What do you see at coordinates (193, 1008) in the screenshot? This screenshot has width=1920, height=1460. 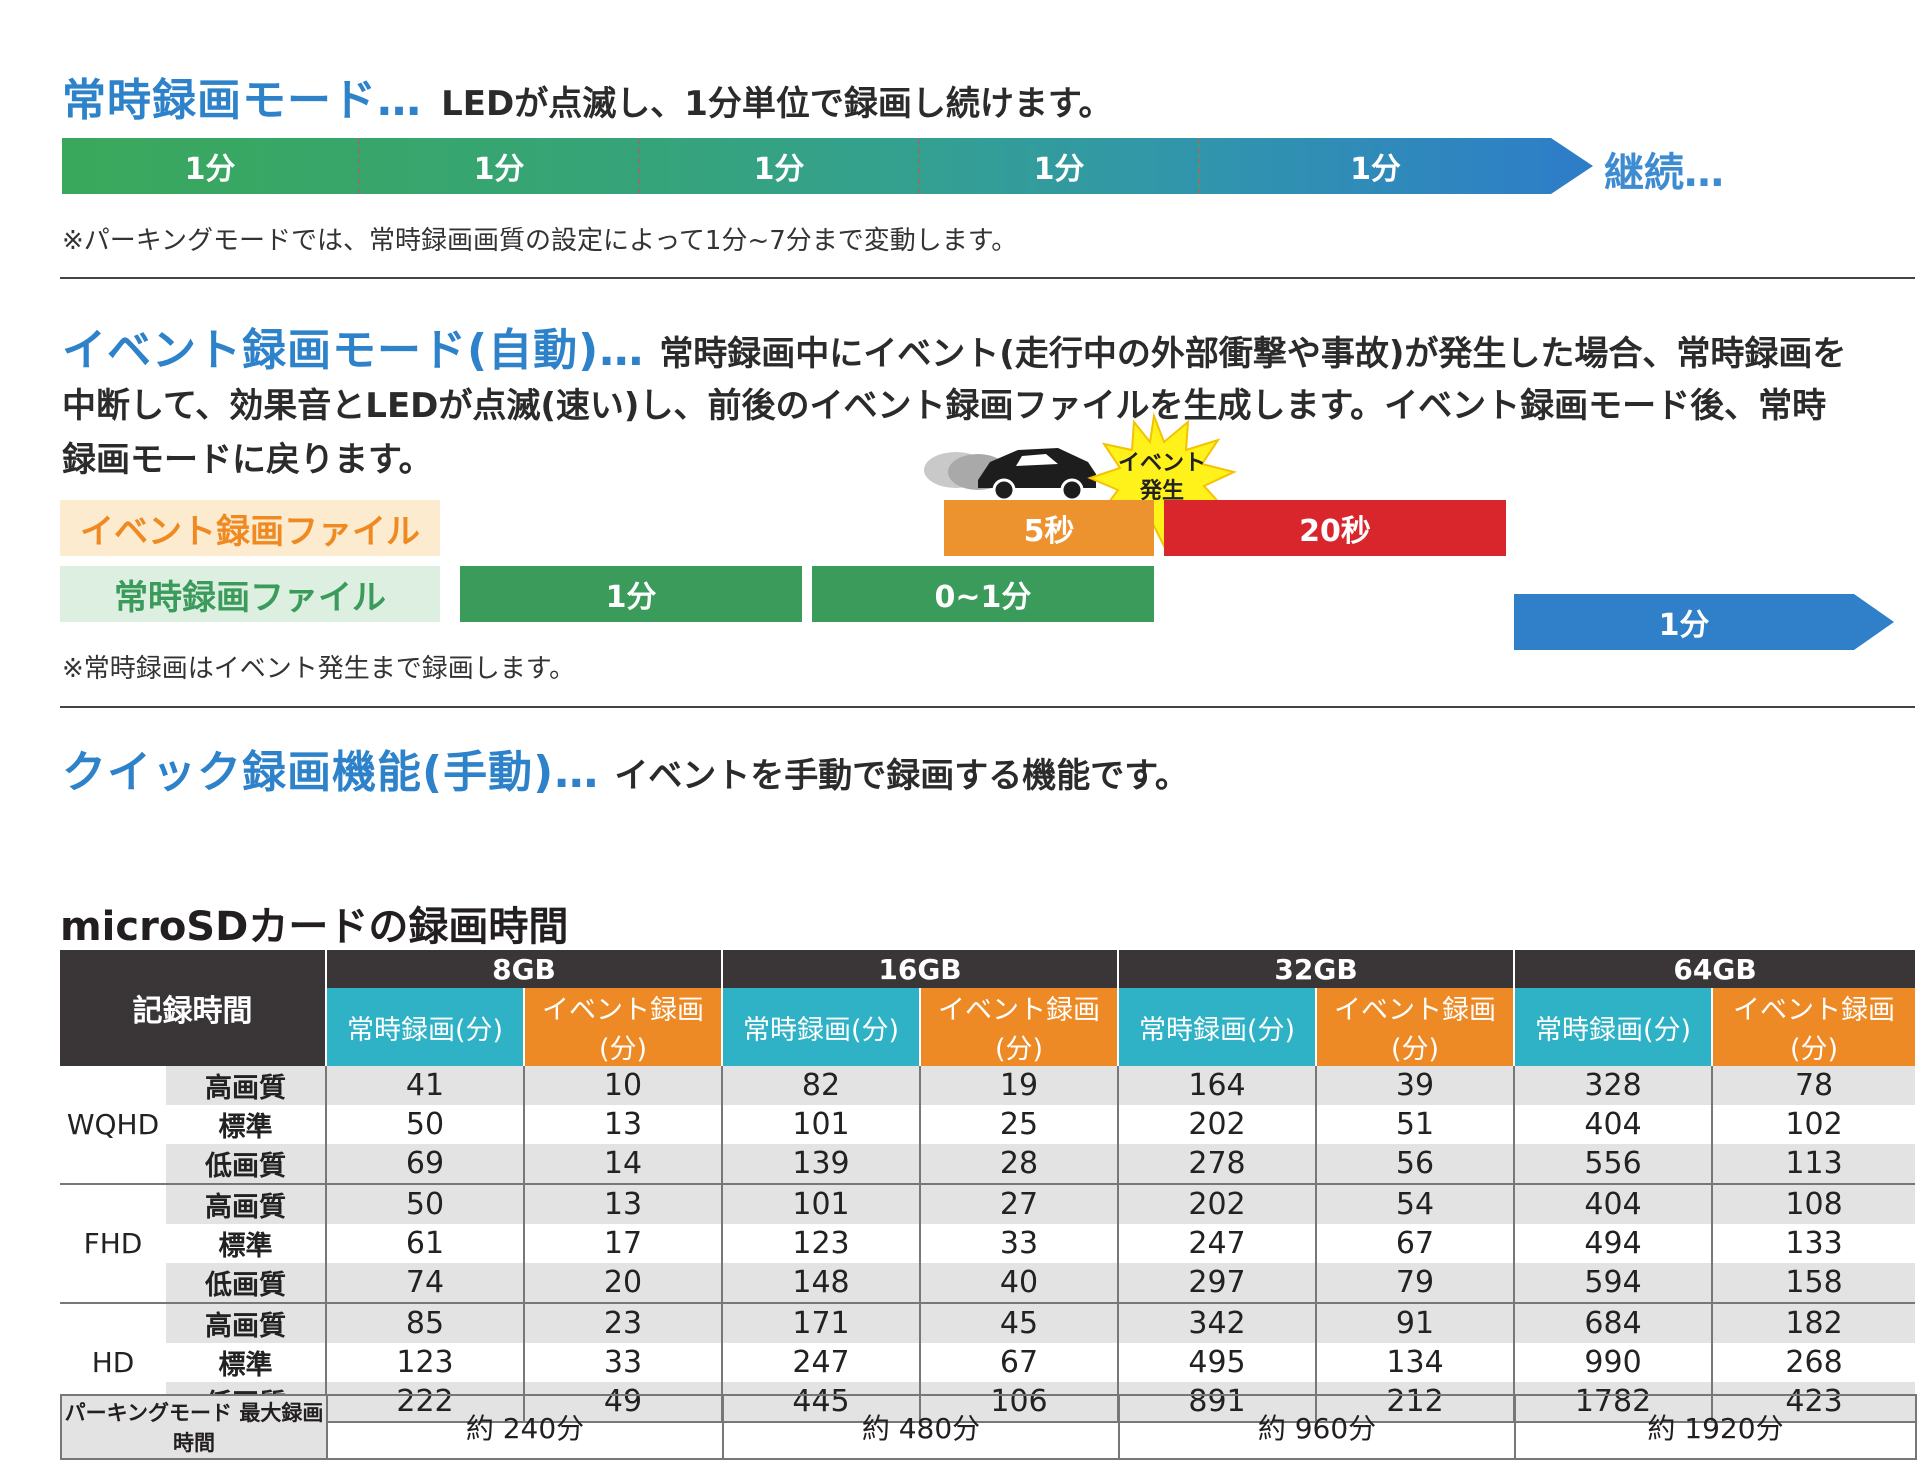 I see `table-corner-header: 記録時間` at bounding box center [193, 1008].